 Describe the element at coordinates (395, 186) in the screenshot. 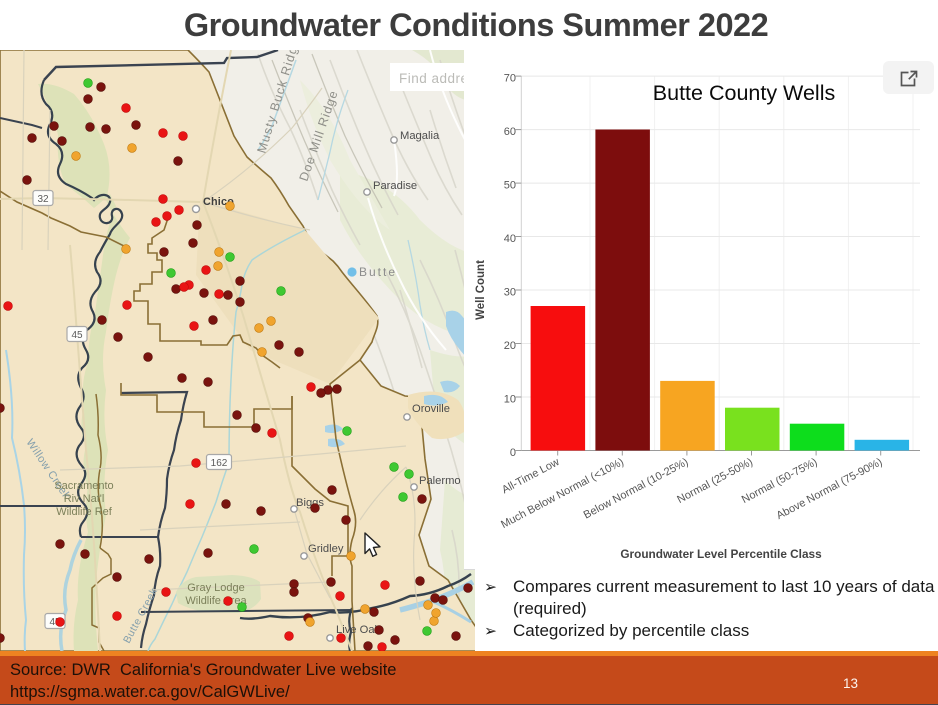

I see `svg-text: Paradise` at that location.